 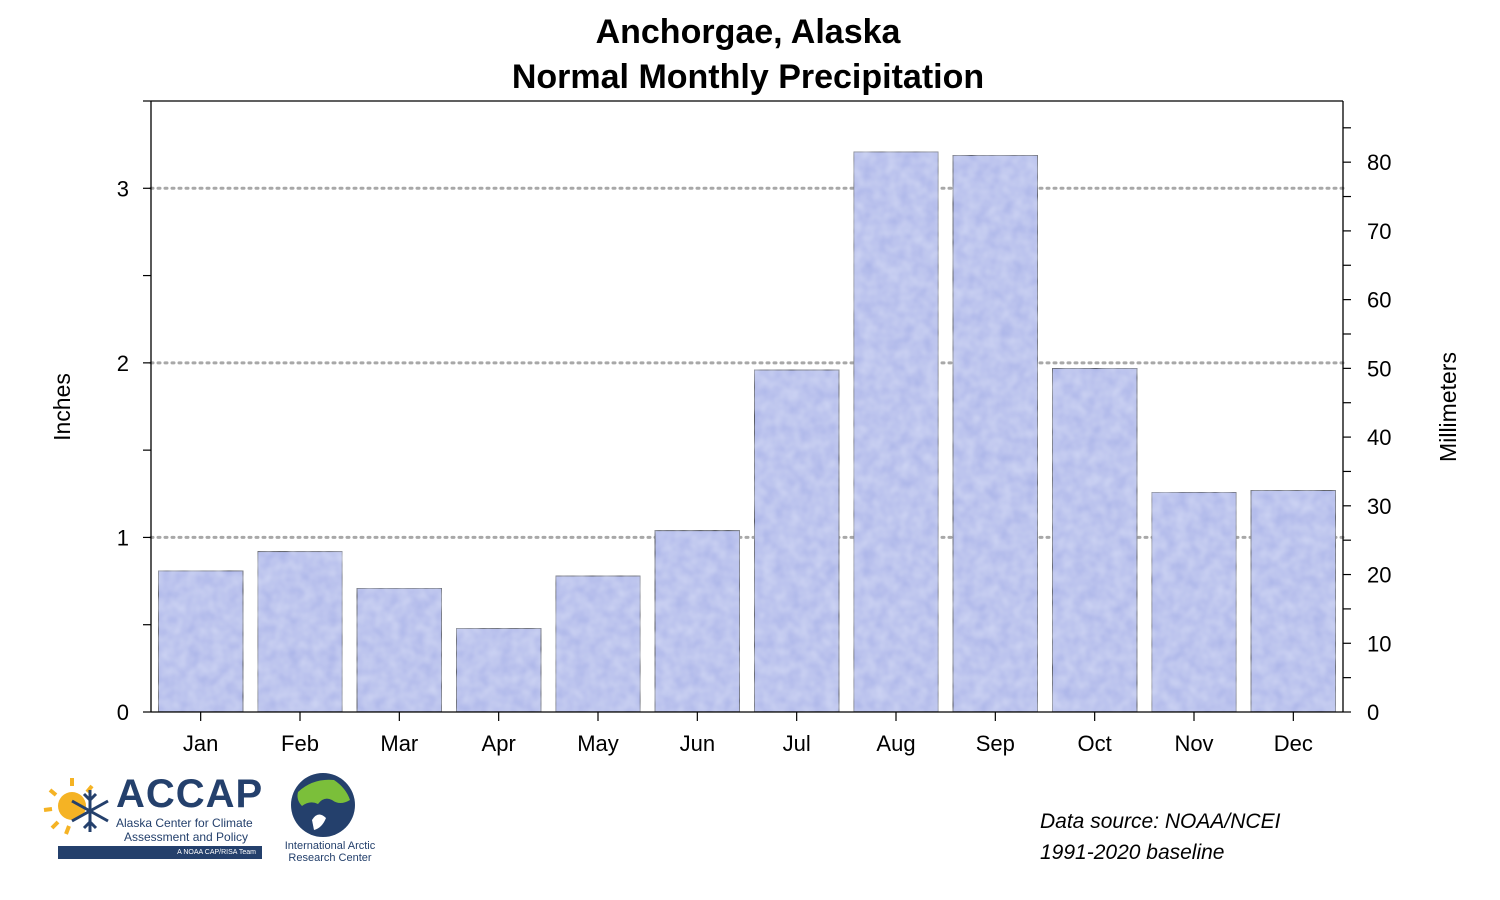 What do you see at coordinates (749, 32) in the screenshot?
I see `chart-title: Anchorgae, Alaska` at bounding box center [749, 32].